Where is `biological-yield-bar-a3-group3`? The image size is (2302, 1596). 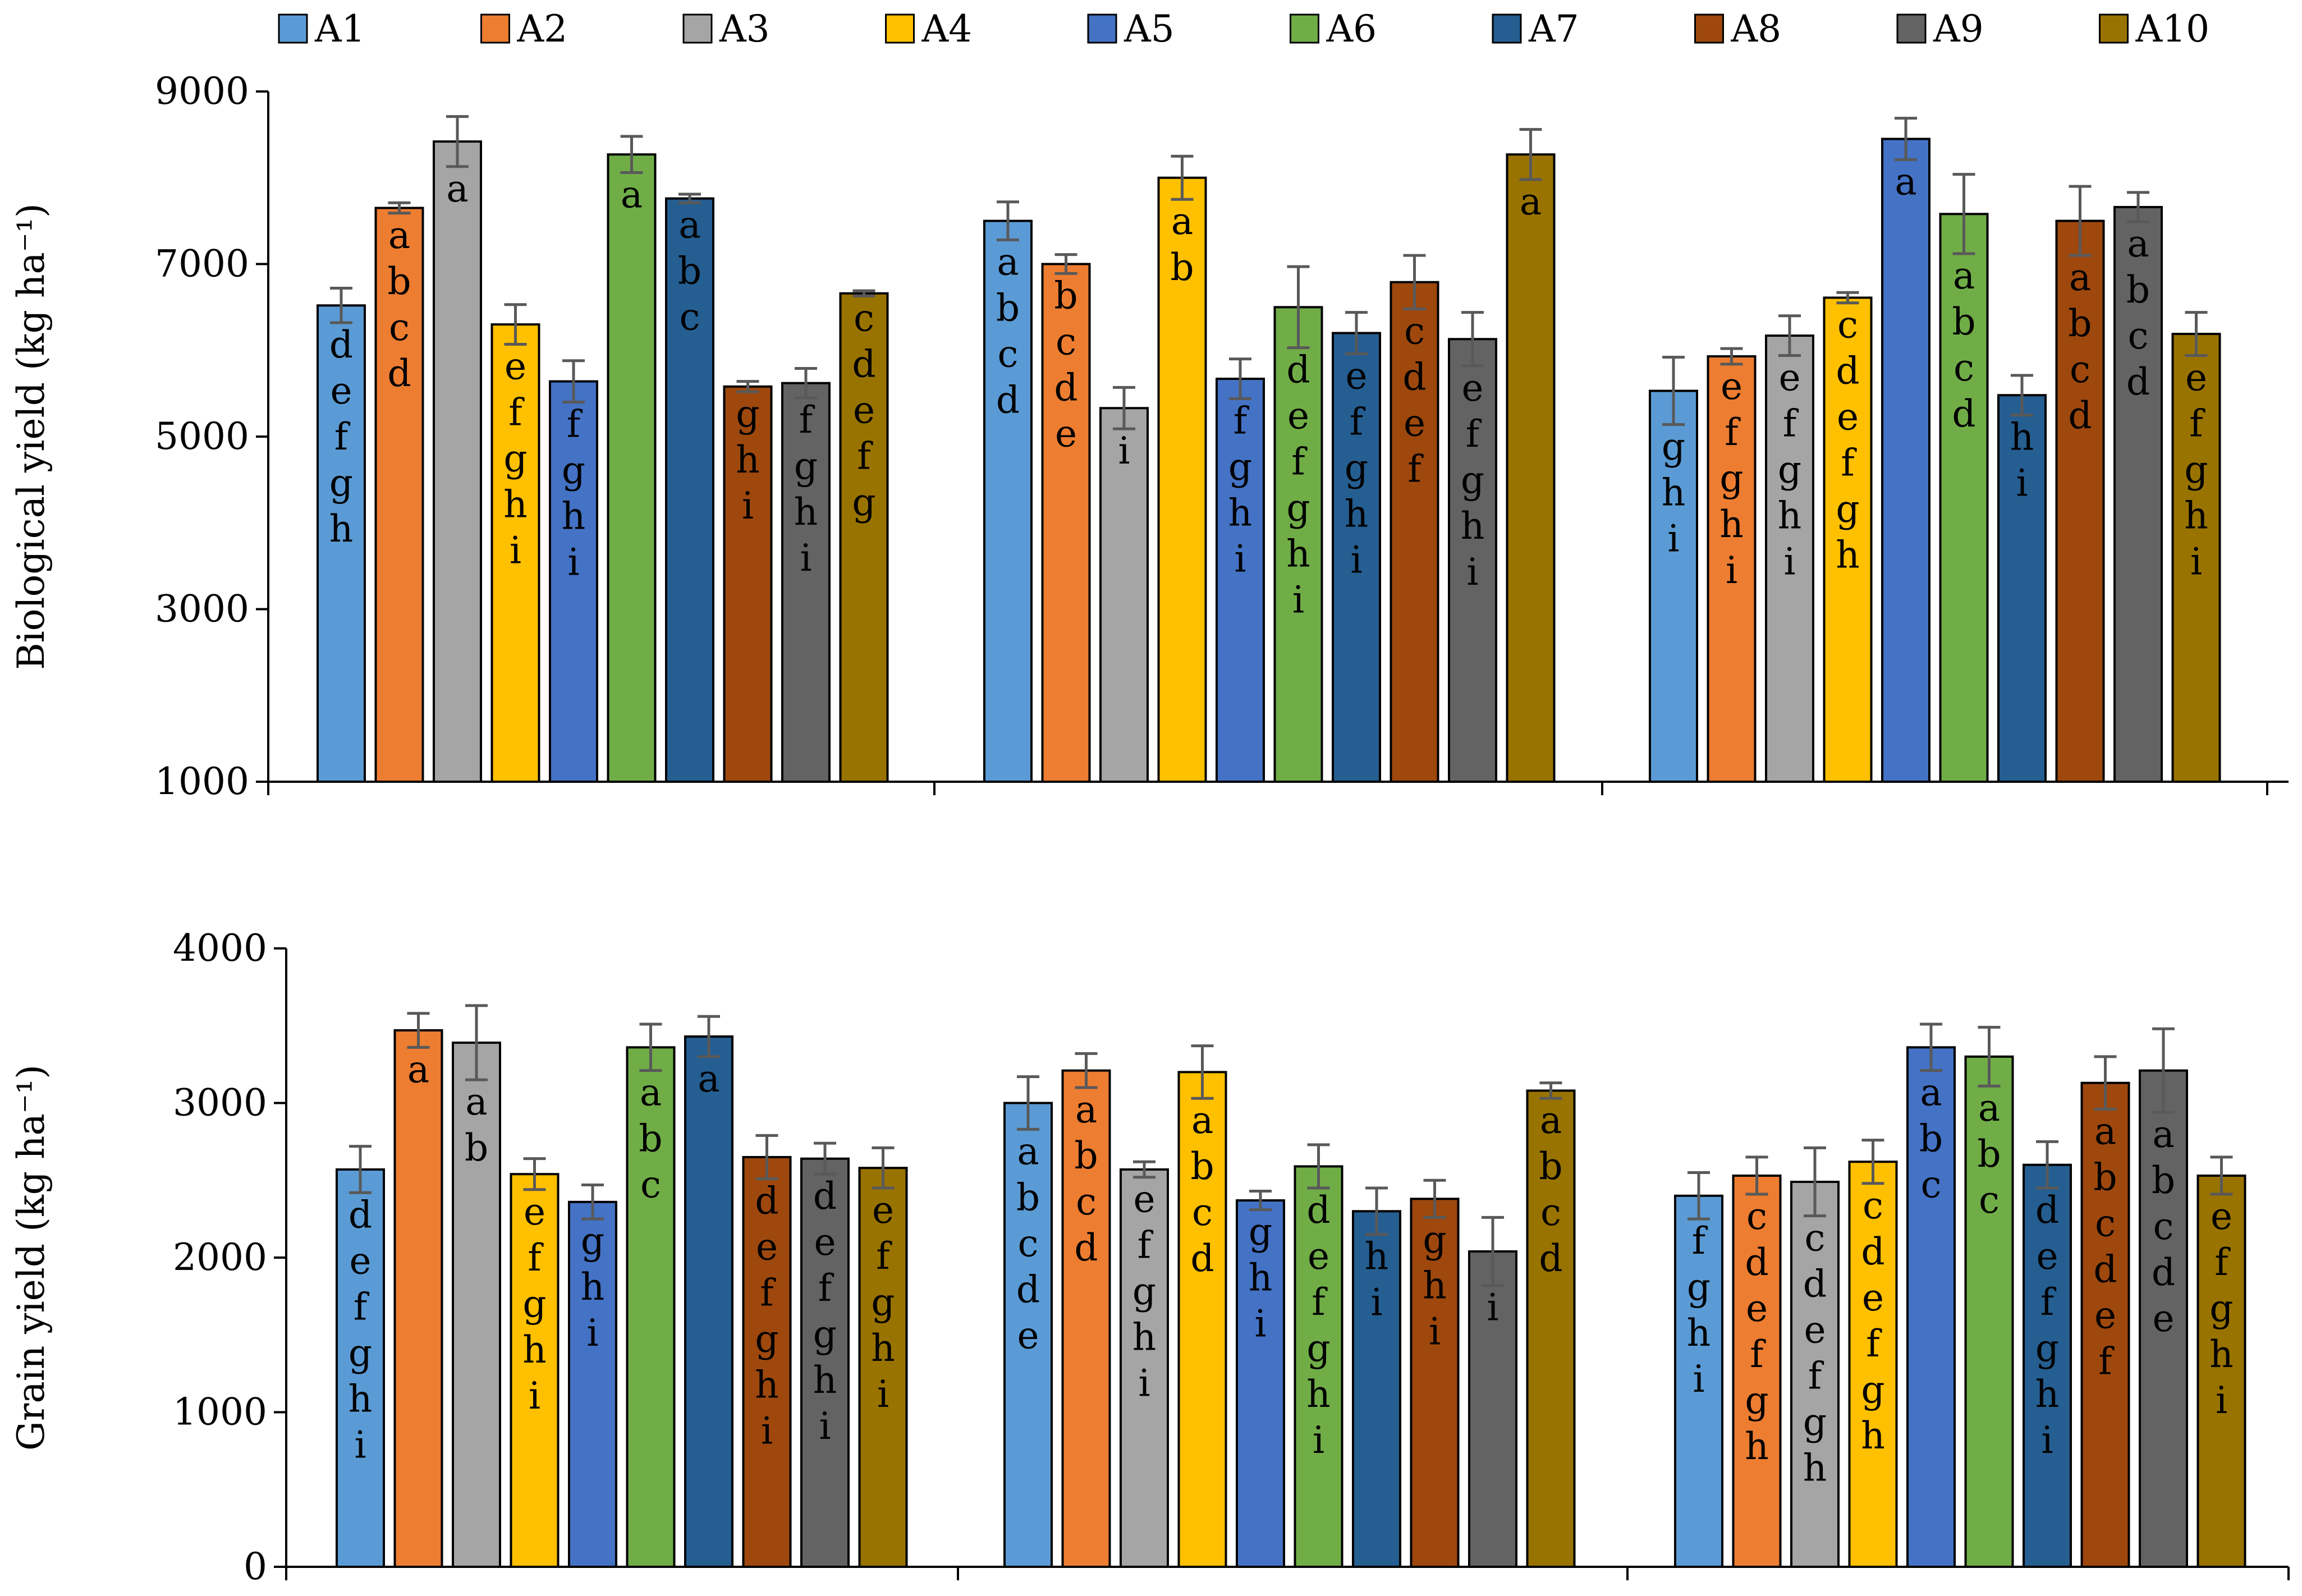
biological-yield-bar-a3-group3 is located at coordinates (1790, 558).